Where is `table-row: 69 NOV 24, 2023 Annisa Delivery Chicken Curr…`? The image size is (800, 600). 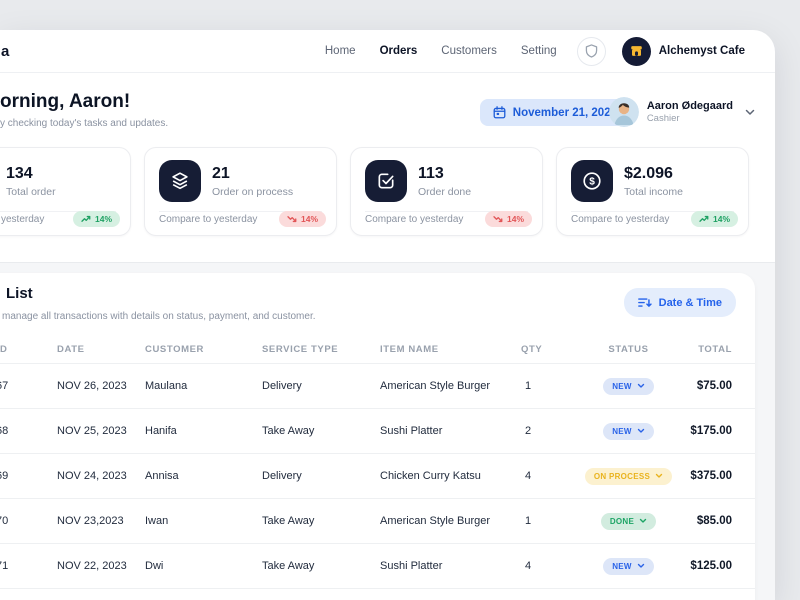 table-row: 69 NOV 24, 2023 Annisa Delivery Chicken Curr… is located at coordinates (377, 476).